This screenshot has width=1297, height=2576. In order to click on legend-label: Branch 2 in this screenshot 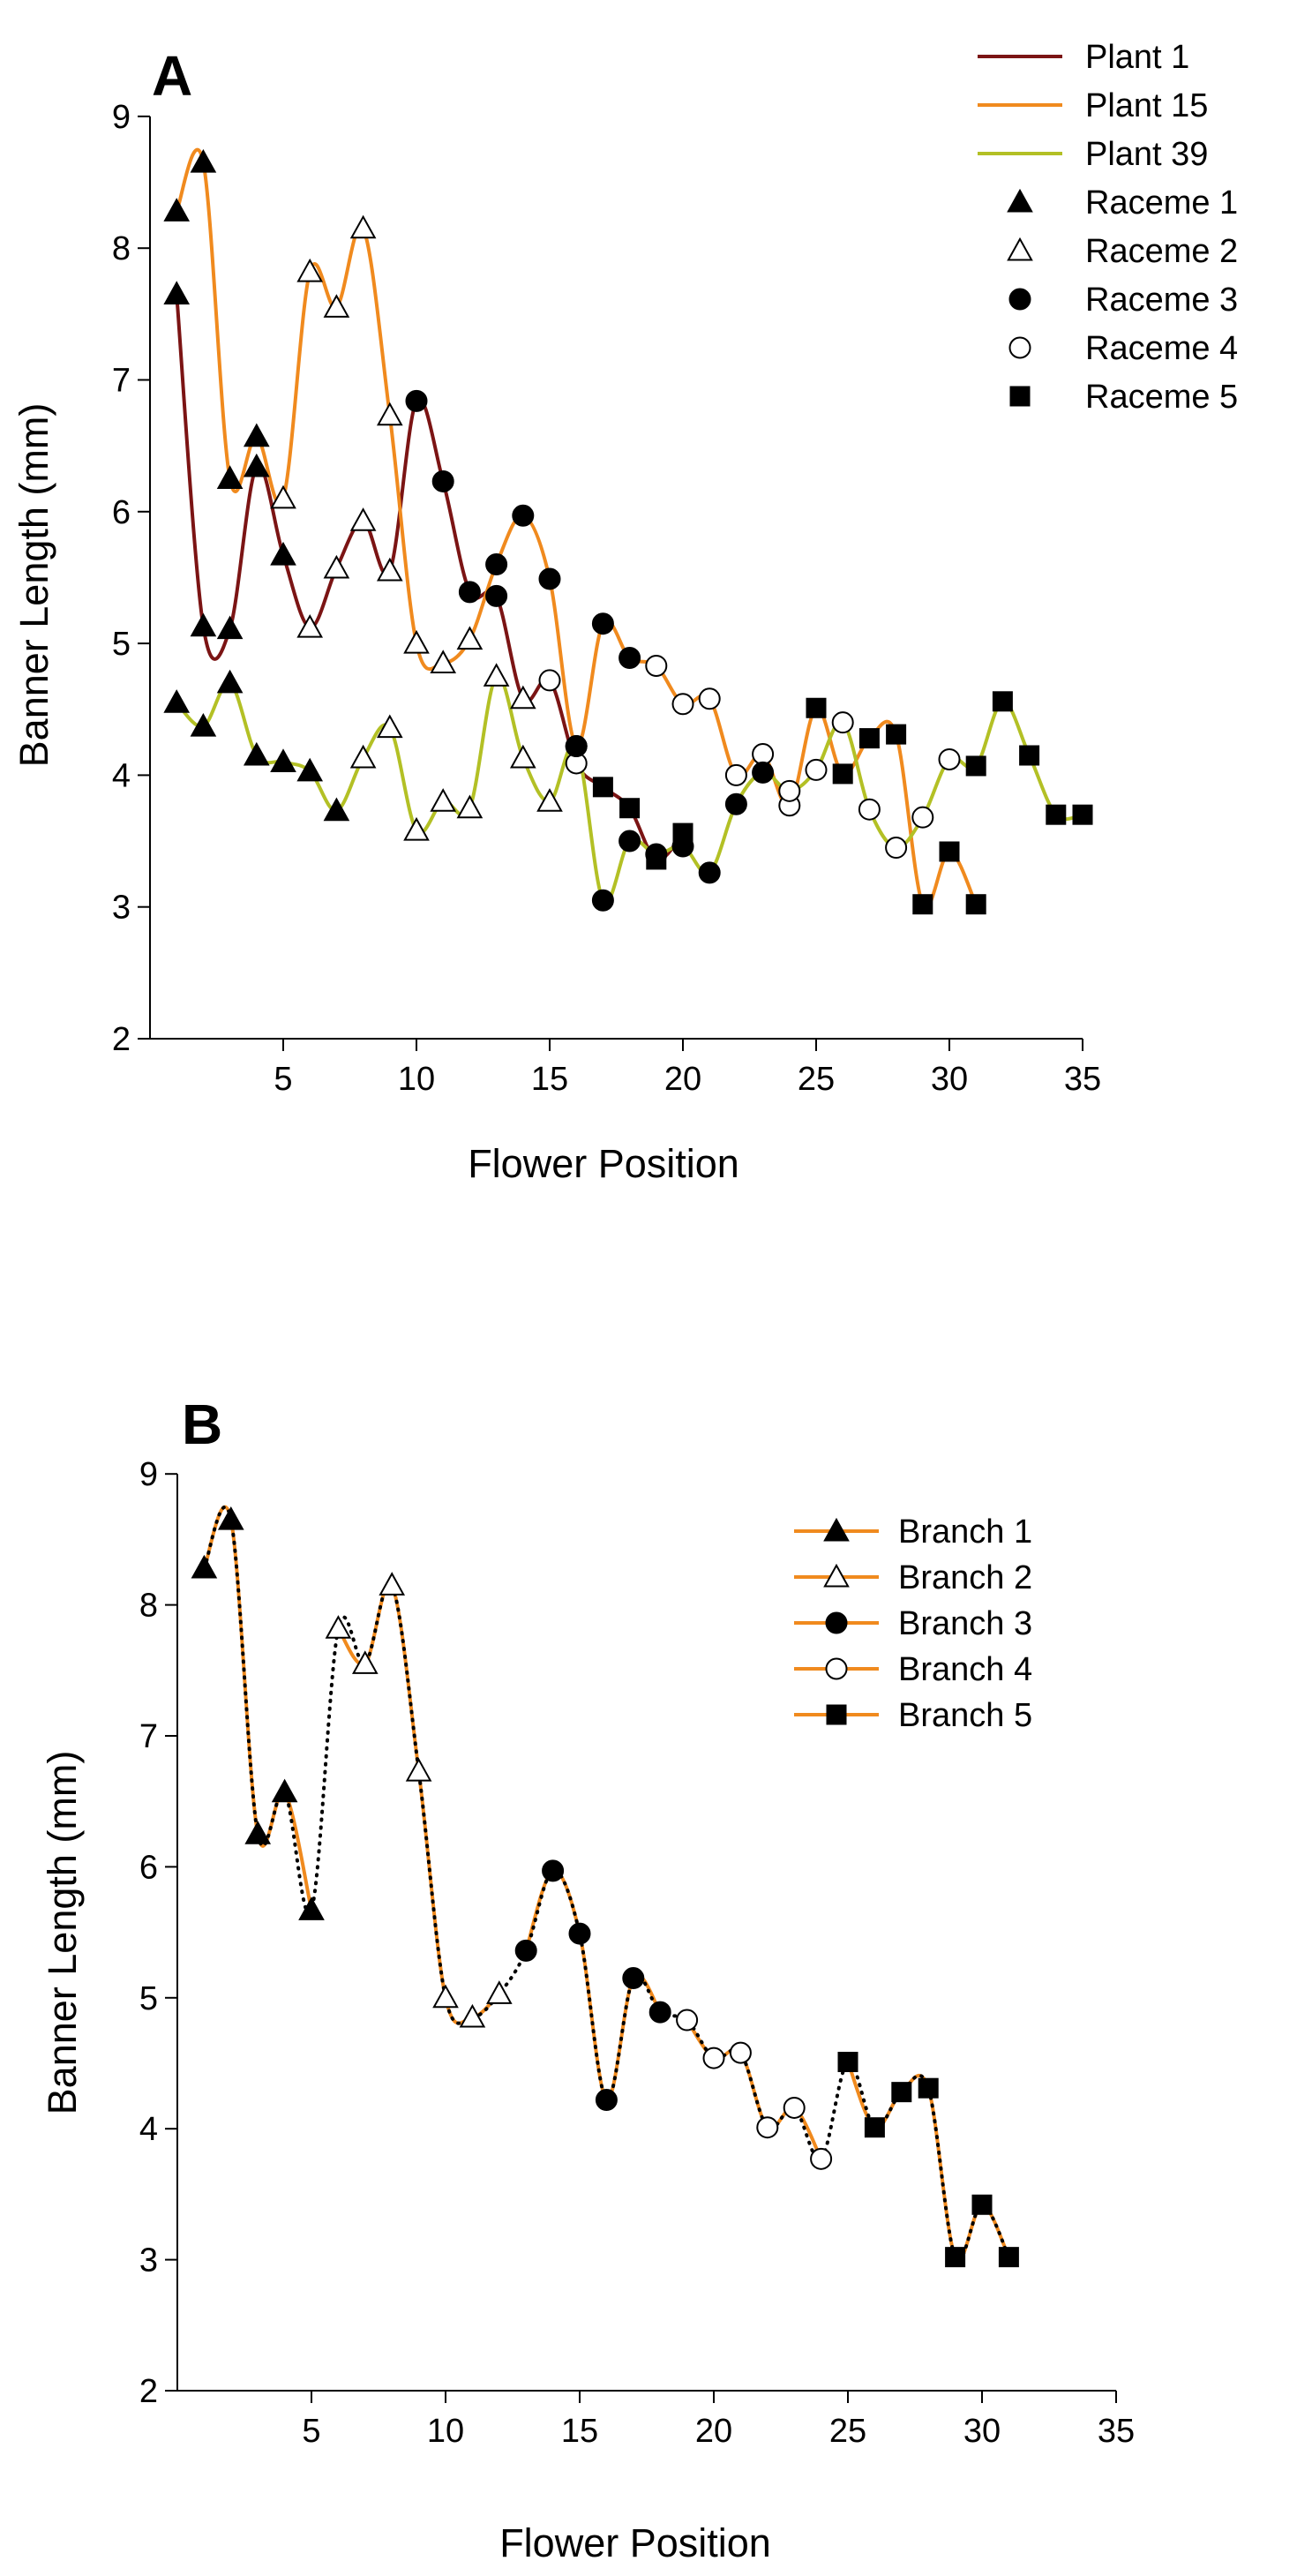, I will do `click(965, 1577)`.